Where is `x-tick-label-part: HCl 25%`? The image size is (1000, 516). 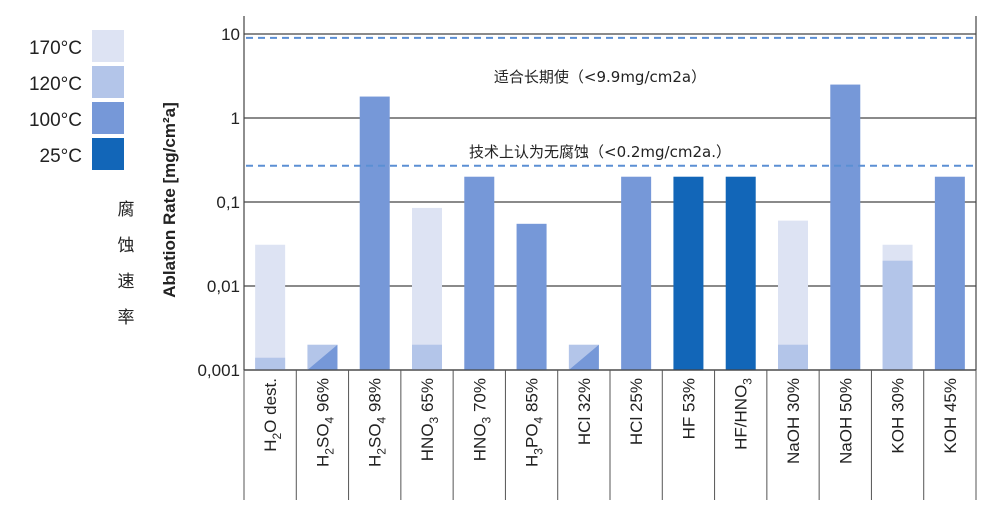
x-tick-label-part: HCl 25% is located at coordinates (636, 411).